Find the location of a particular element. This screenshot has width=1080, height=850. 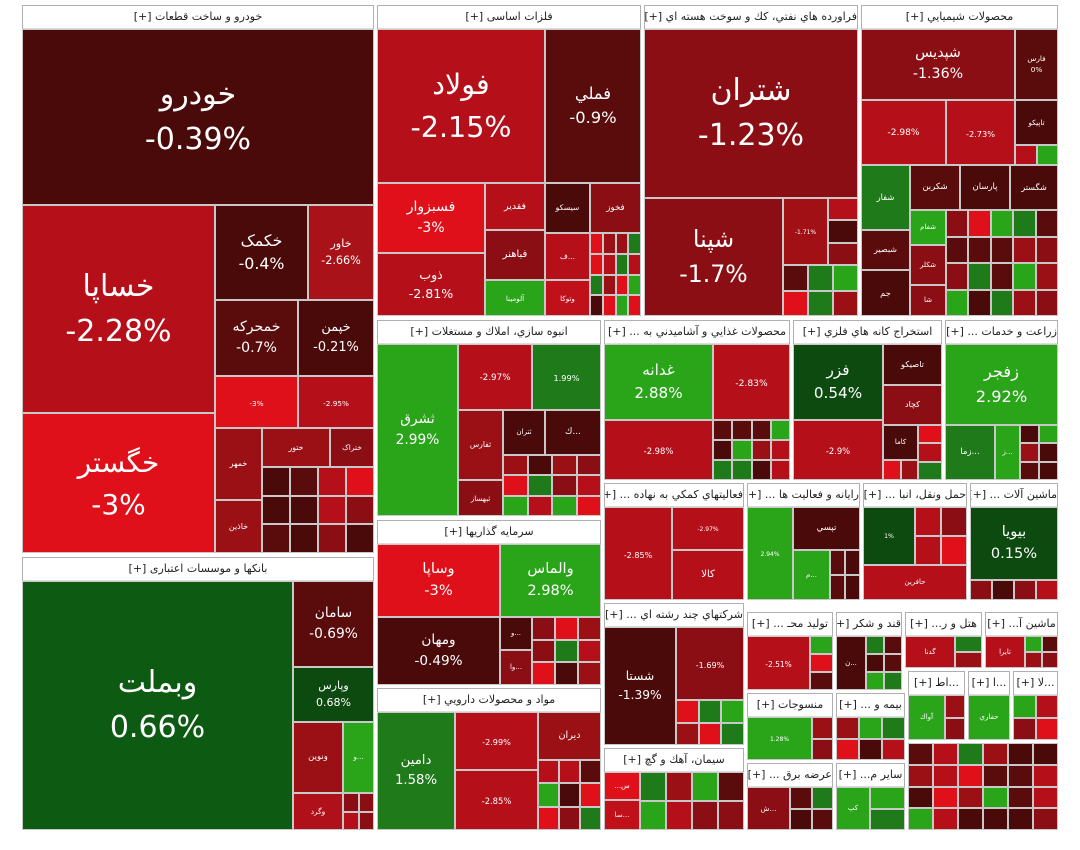

sector-header: ...لا [+] is located at coordinates (1035, 683).